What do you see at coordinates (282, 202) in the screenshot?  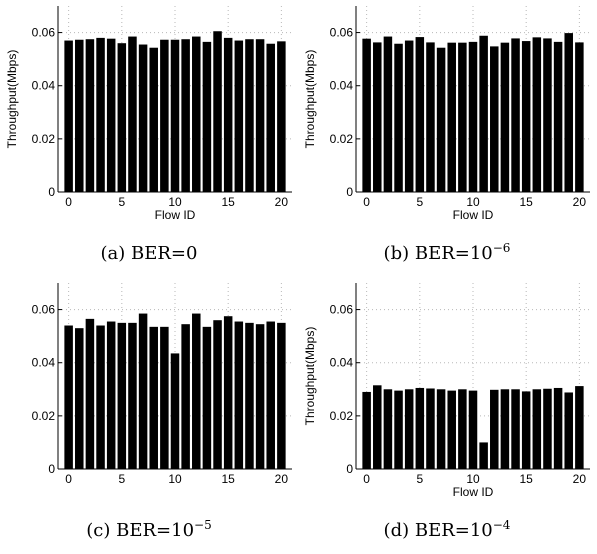 I see `x-tick-label-a-4: 20` at bounding box center [282, 202].